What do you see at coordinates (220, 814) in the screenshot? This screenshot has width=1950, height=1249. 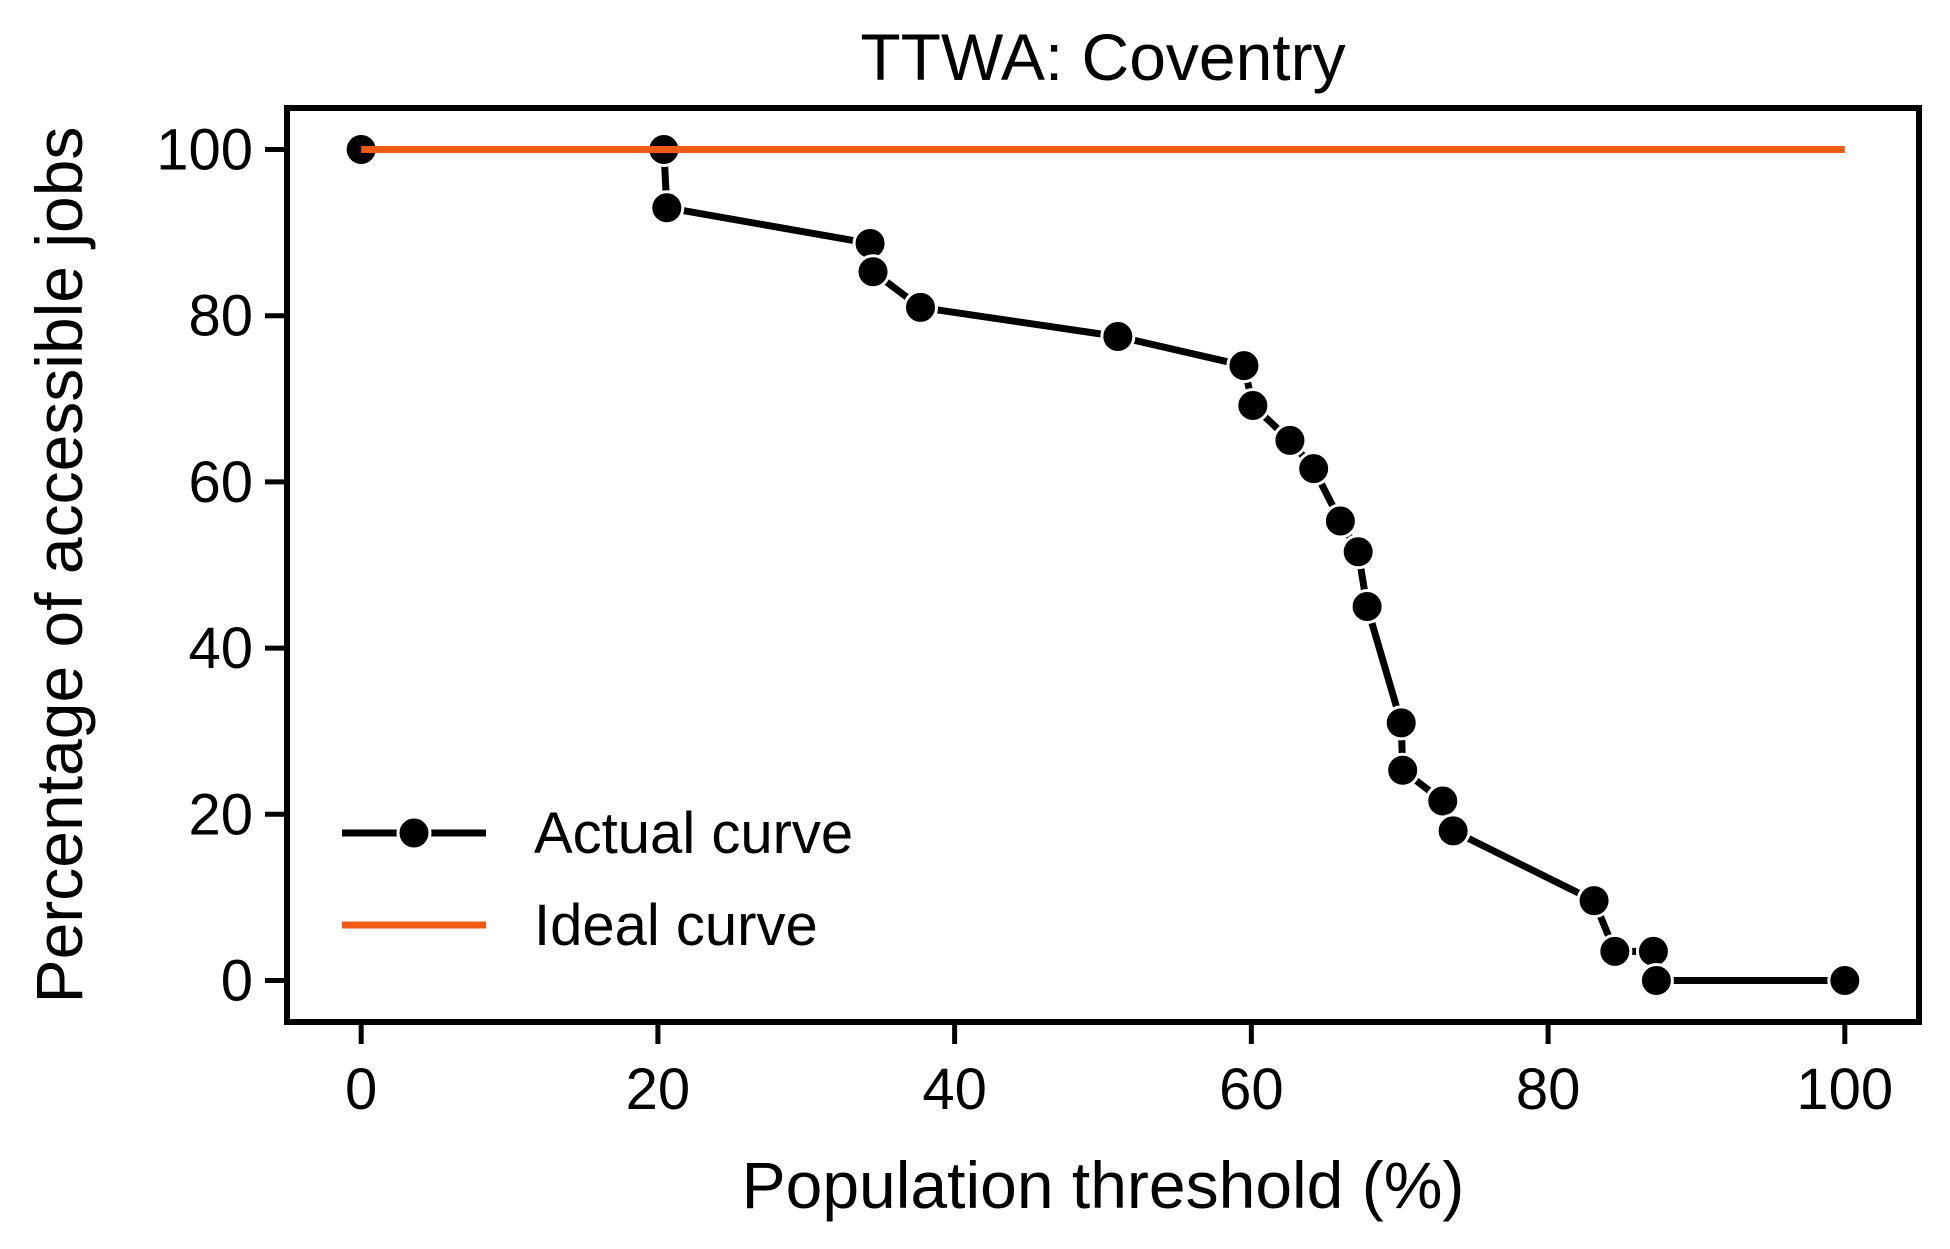 I see `y-tick-label: 20` at bounding box center [220, 814].